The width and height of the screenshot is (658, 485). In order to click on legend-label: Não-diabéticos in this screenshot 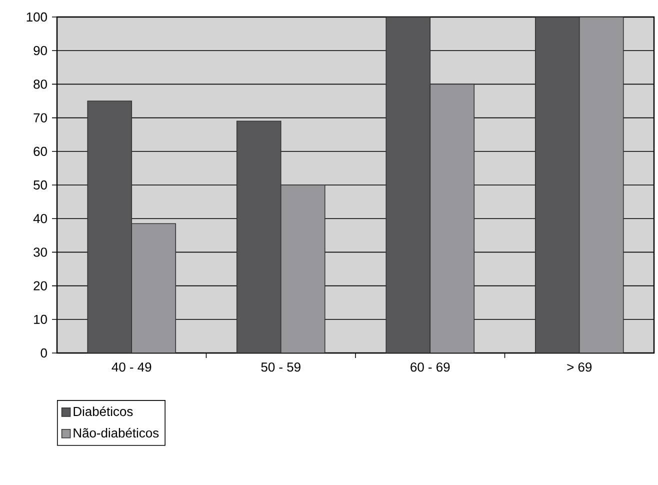, I will do `click(116, 433)`.